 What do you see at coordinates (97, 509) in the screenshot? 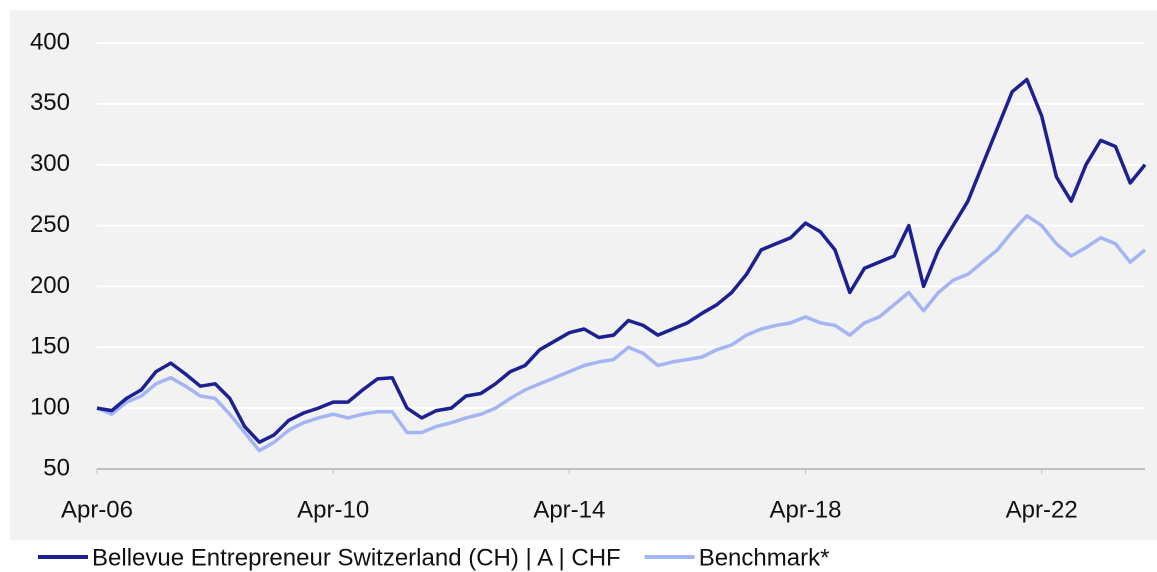
I see `x-tick-label: Apr-06` at bounding box center [97, 509].